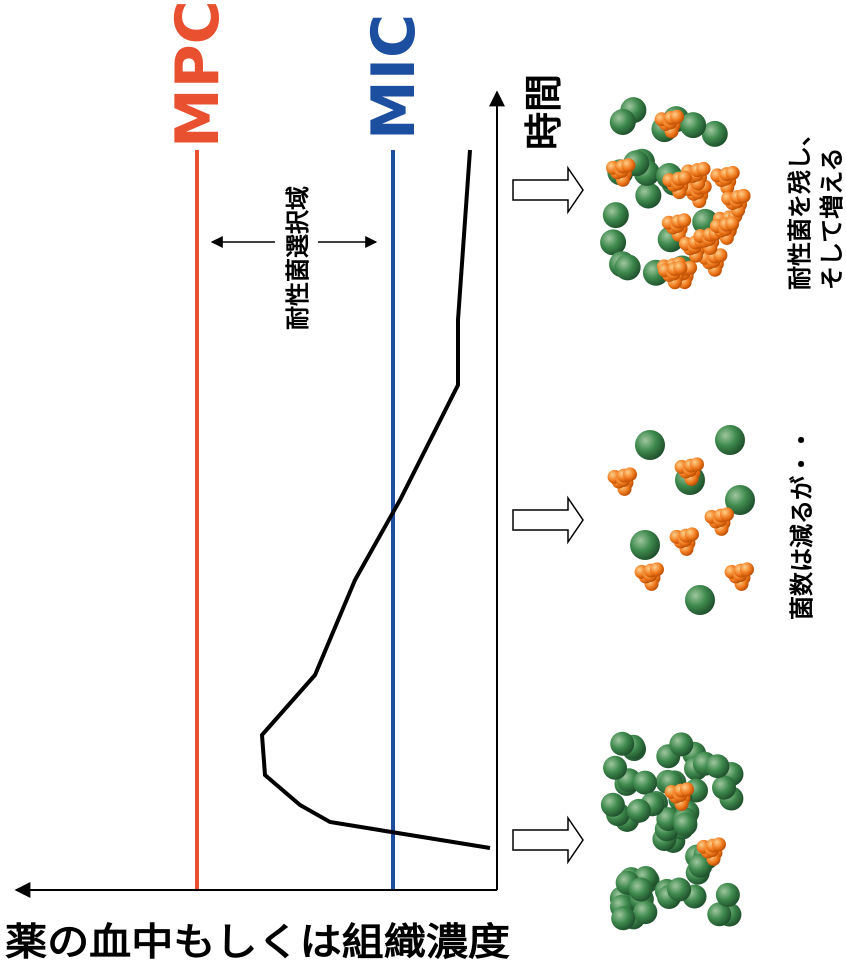 This screenshot has width=846, height=973. Describe the element at coordinates (257, 942) in the screenshot. I see `concentration-label: 薬の血中もしくは組織濃度` at that location.